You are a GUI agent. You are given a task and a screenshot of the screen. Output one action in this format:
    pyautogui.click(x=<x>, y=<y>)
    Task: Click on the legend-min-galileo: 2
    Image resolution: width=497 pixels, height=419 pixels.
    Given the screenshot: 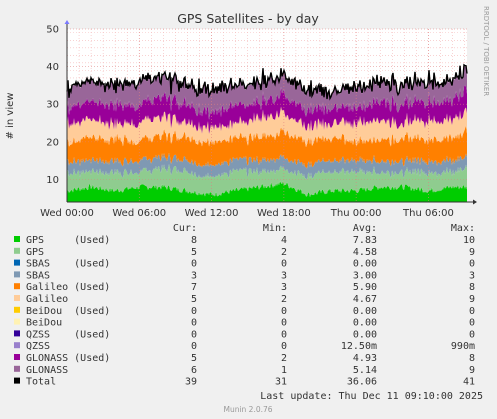 What is the action you would take?
    pyautogui.click(x=284, y=299)
    